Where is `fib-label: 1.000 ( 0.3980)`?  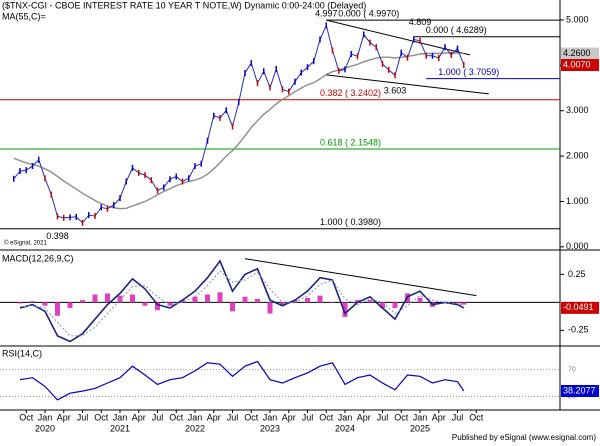 fib-label: 1.000 ( 0.3980) is located at coordinates (350, 222).